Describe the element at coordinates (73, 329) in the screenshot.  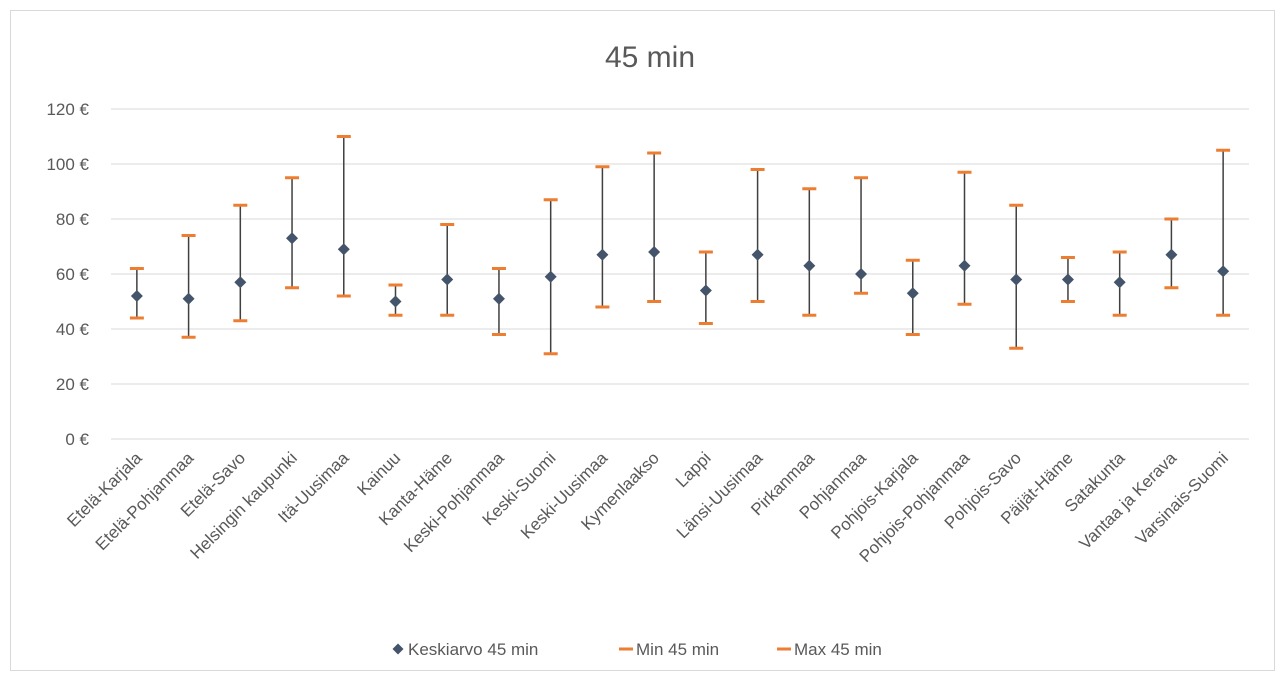
I see `y-tick-label: 40 €` at that location.